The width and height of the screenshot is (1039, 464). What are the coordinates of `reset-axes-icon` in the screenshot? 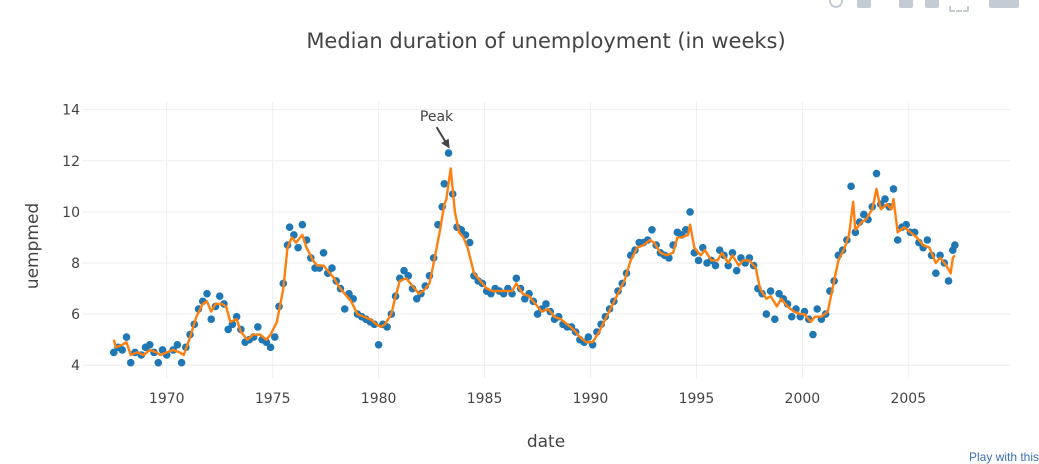 It's located at (1004, 4).